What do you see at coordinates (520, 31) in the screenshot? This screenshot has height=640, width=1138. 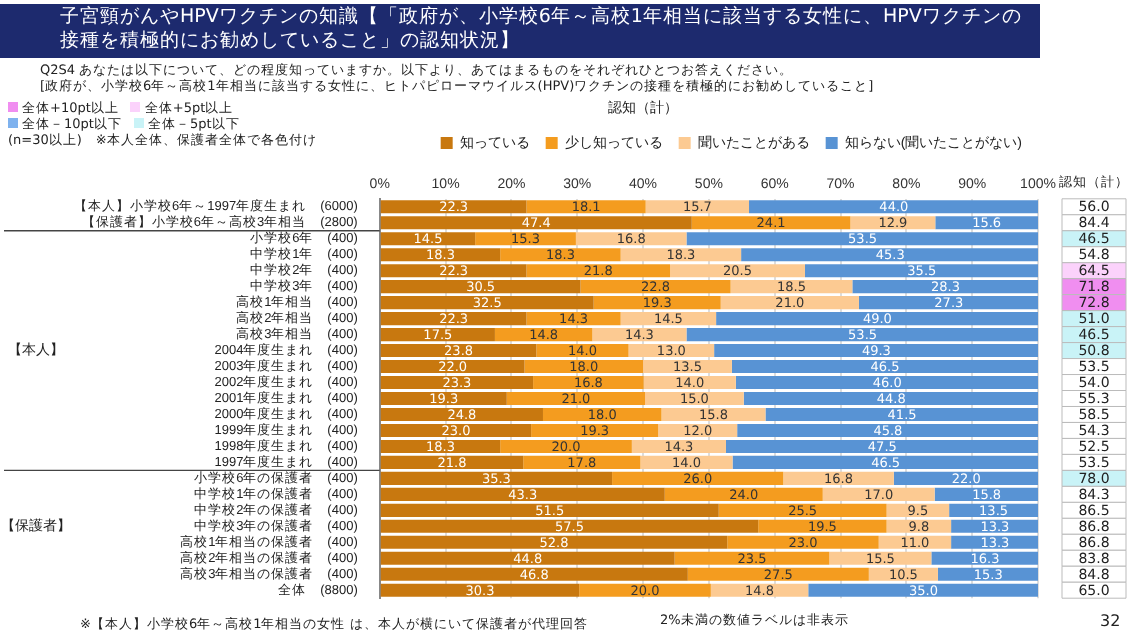 I see `chart-title: 子宮頸がんやHPVワクチンの知識【「政府が、小学校6年～高校1年相当に該当する女性に、HPVワクチンの接種を積極的にお勧めしていること」の認知状況】` at bounding box center [520, 31].